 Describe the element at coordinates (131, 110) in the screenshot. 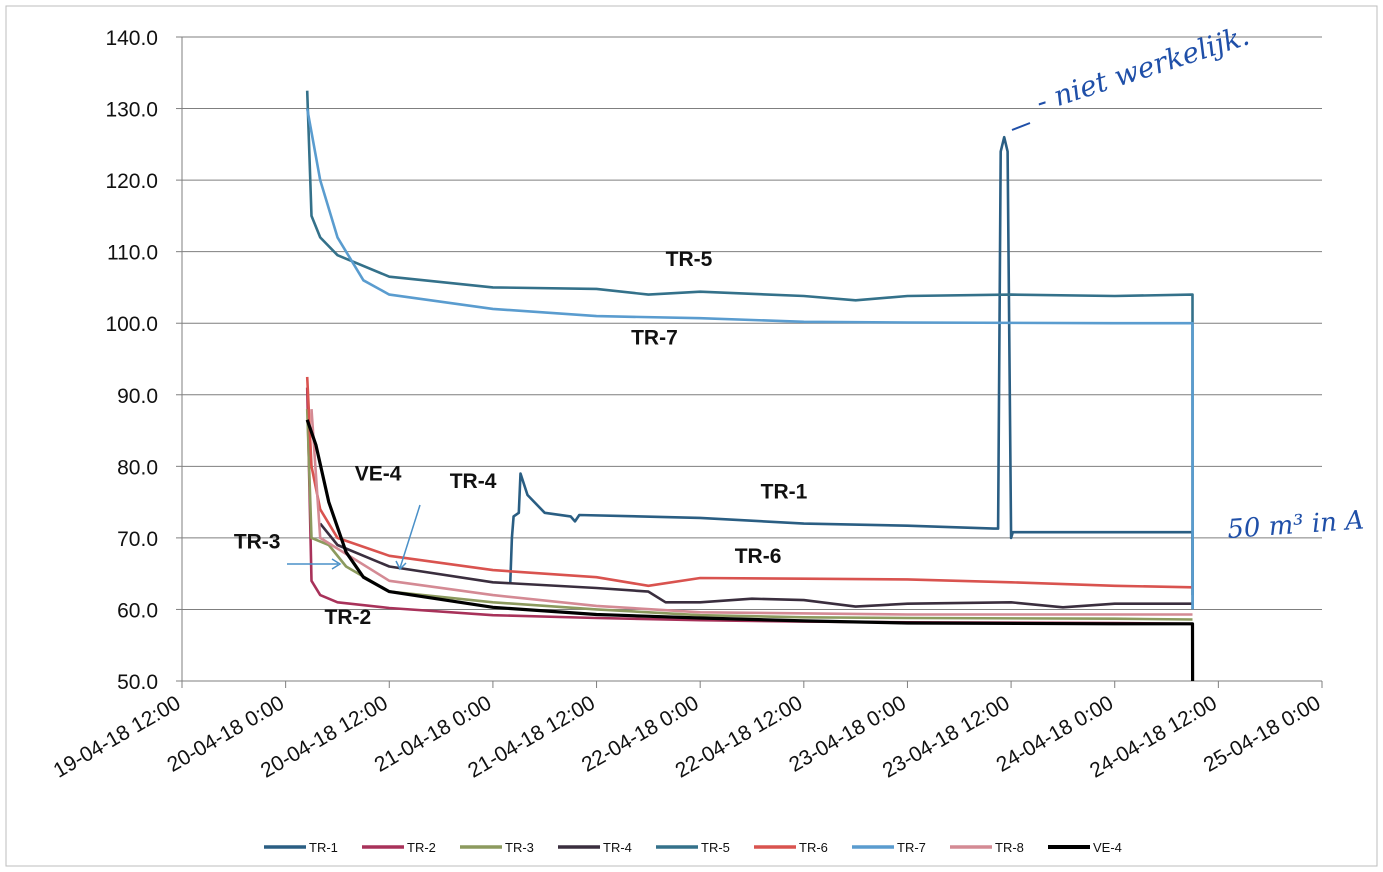

I see `y-tick-label: 130.0` at that location.